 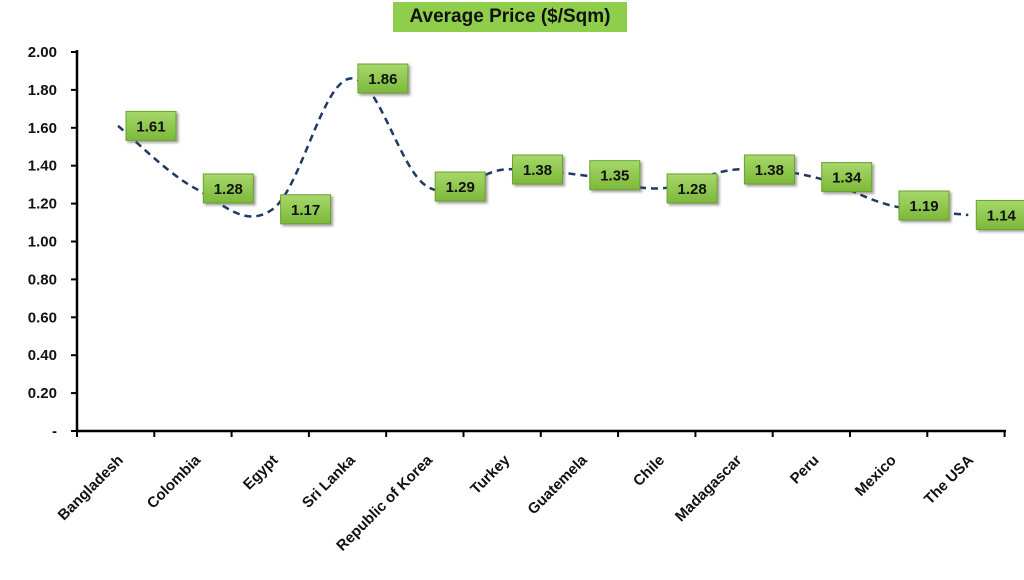 I want to click on data-label: 1.17, so click(x=306, y=209).